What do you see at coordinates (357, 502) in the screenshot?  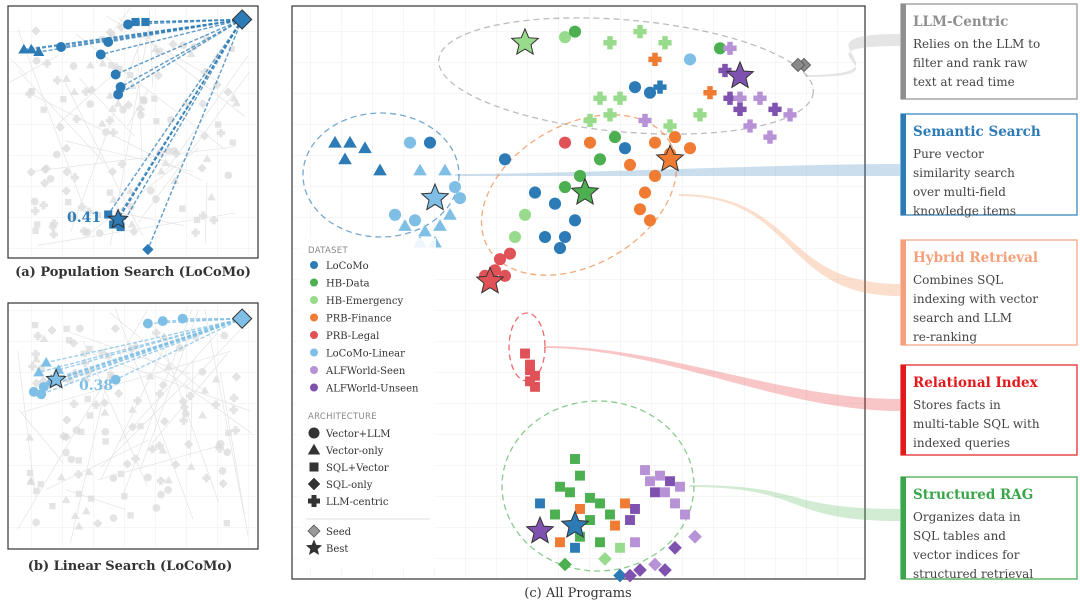 I see `legend-architecture-label: LLM-centric` at bounding box center [357, 502].